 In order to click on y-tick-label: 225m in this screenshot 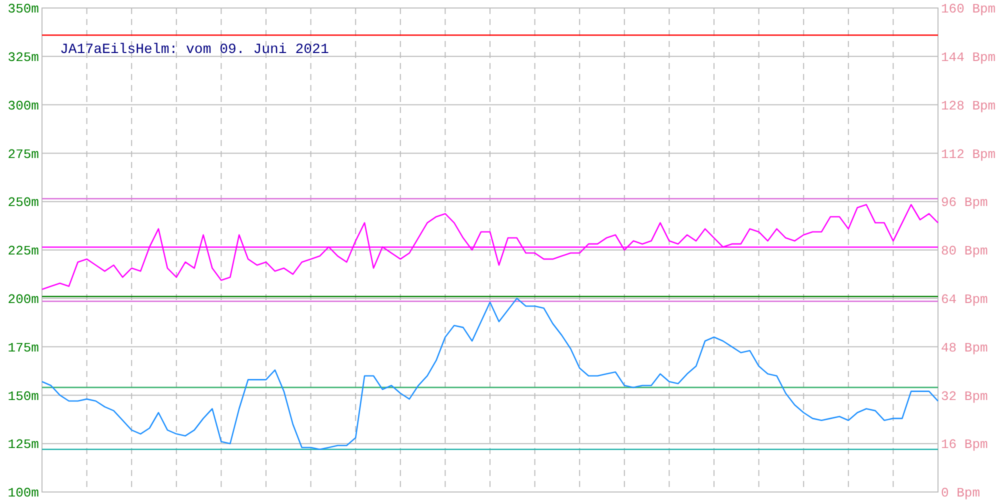, I will do `click(24, 251)`.